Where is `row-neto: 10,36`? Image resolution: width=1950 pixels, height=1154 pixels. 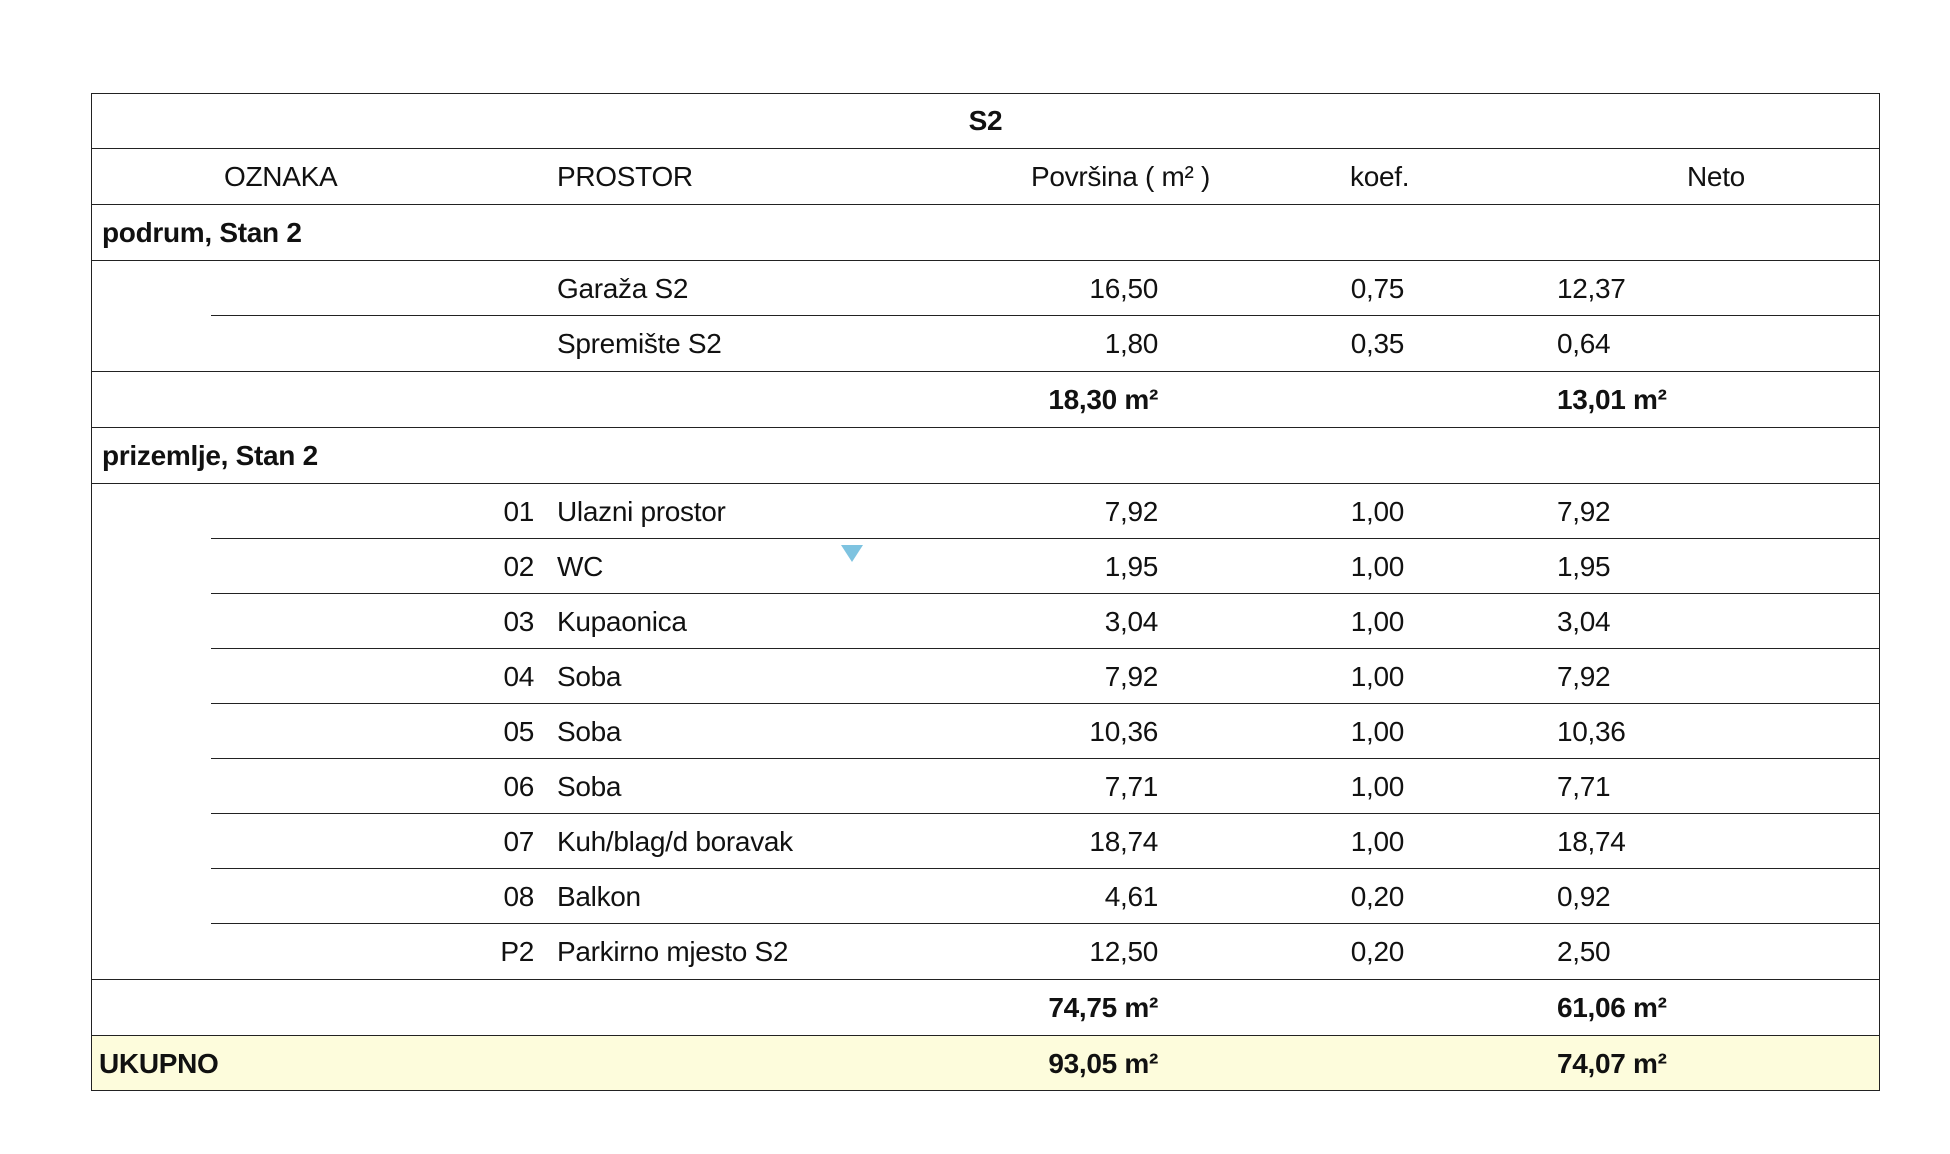
row-neto: 10,36 is located at coordinates (1591, 731).